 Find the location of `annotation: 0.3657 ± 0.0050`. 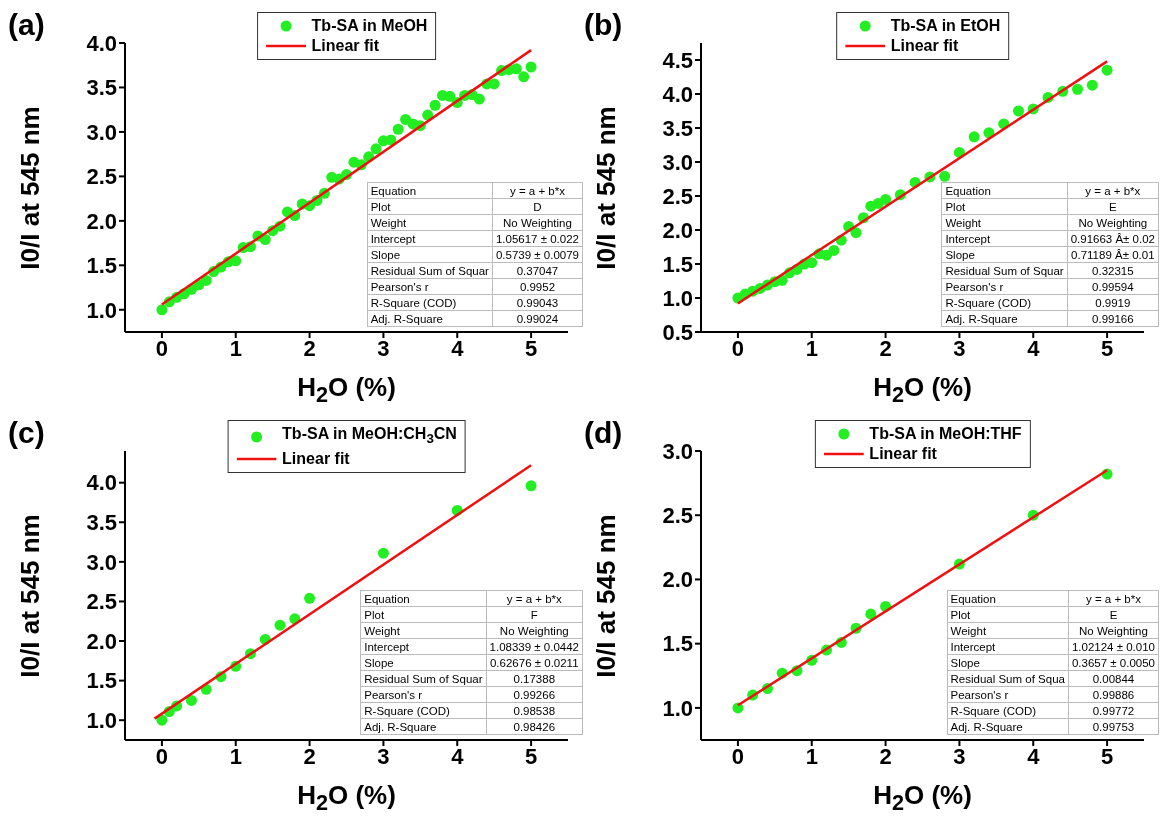

annotation: 0.3657 ± 0.0050 is located at coordinates (1113, 662).